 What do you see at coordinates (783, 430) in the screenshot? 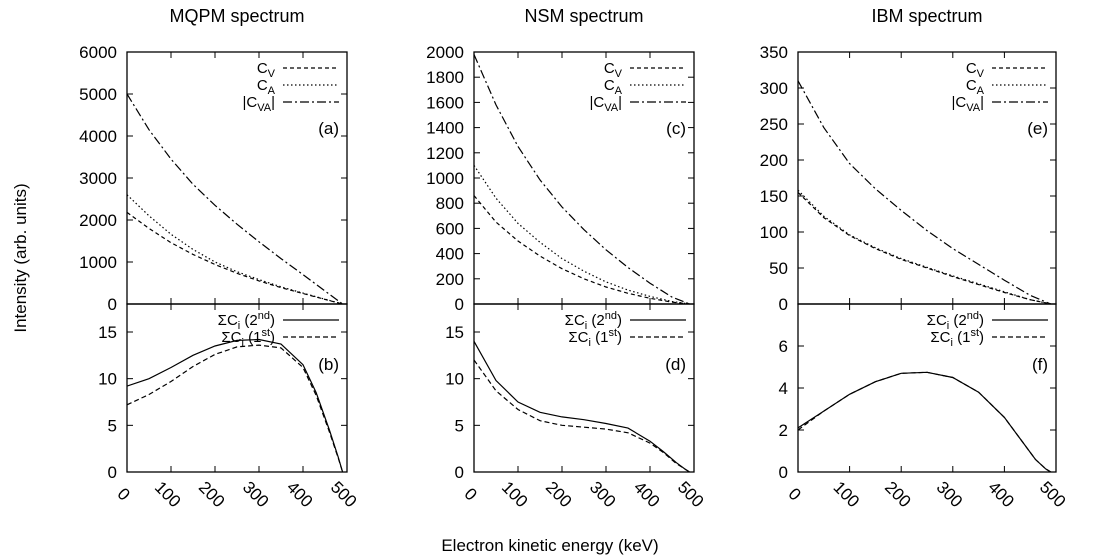
I see `y-tick-label: 2` at bounding box center [783, 430].